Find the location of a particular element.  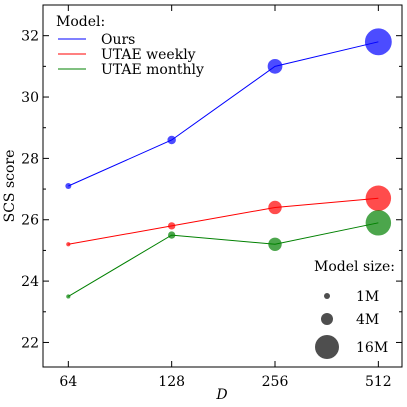

y-tick-label: 24 is located at coordinates (30, 282).